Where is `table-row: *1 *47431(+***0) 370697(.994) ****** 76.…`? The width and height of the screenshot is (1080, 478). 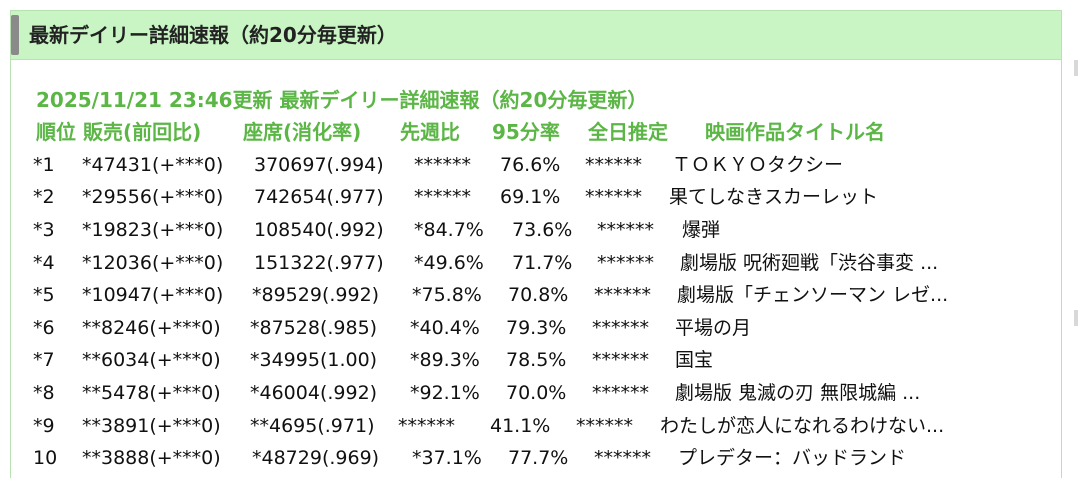
table-row: *1 *47431(+***0) 370697(.994) ****** 76.… is located at coordinates (525, 167).